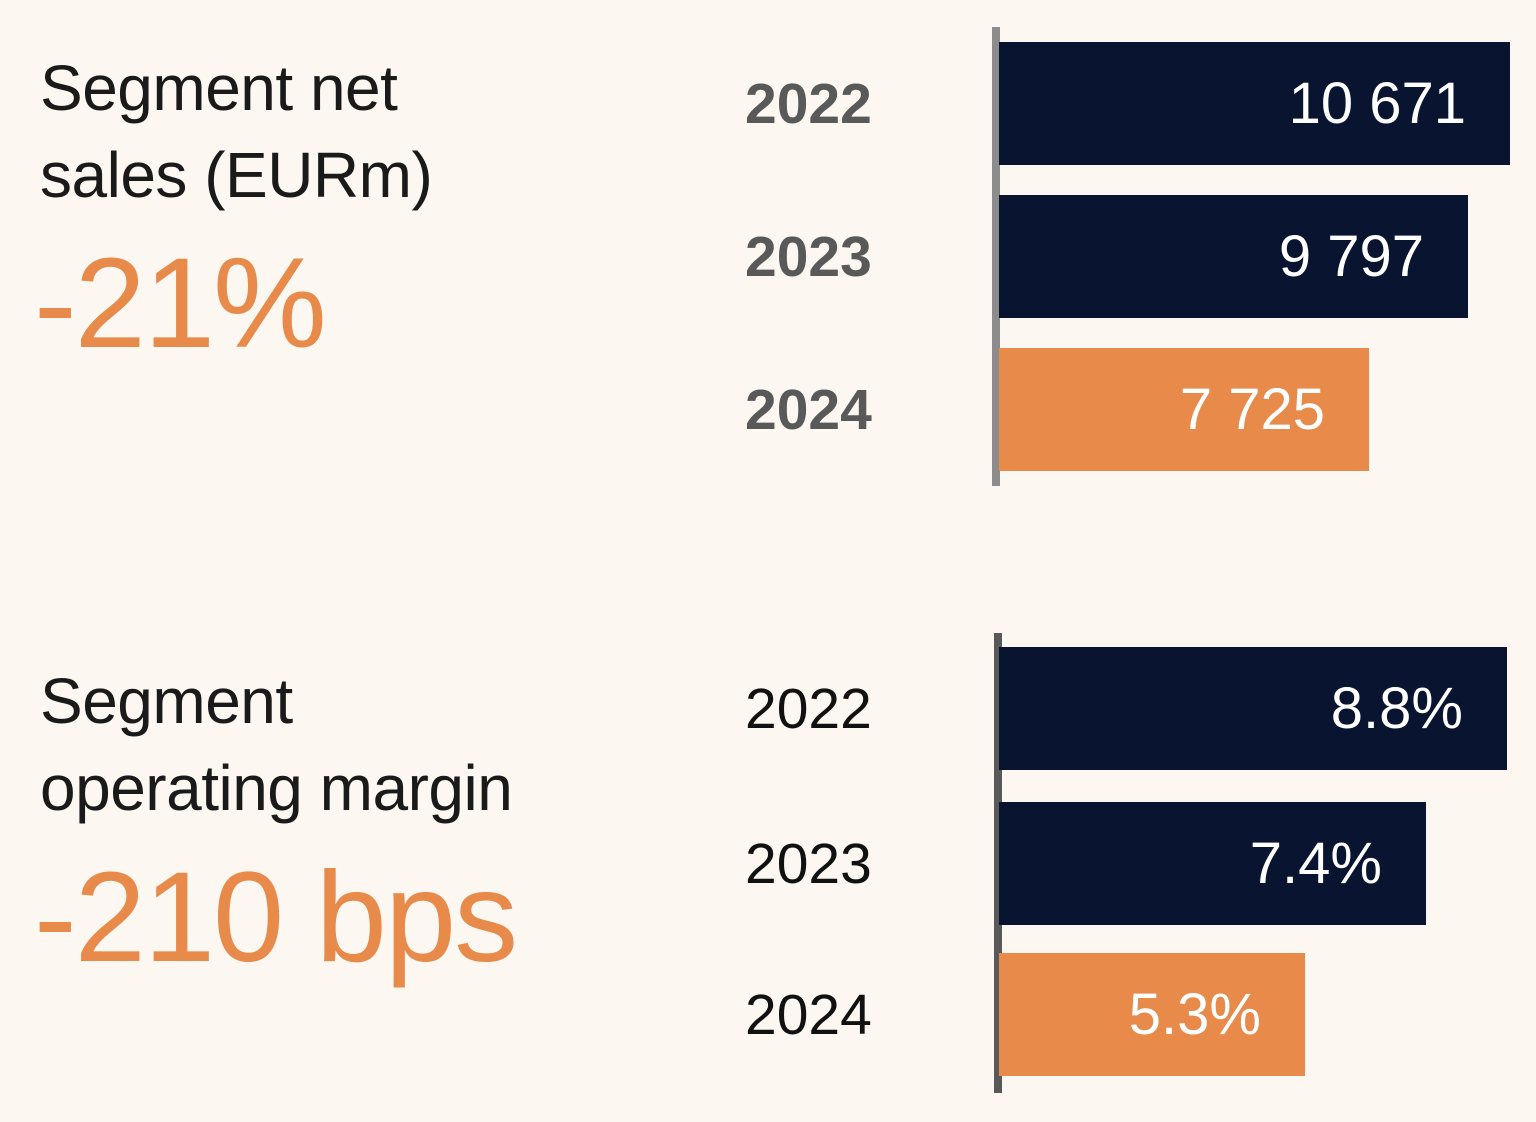 The height and width of the screenshot is (1122, 1536). What do you see at coordinates (219, 88) in the screenshot?
I see `net-sales-title-line1: Segment net` at bounding box center [219, 88].